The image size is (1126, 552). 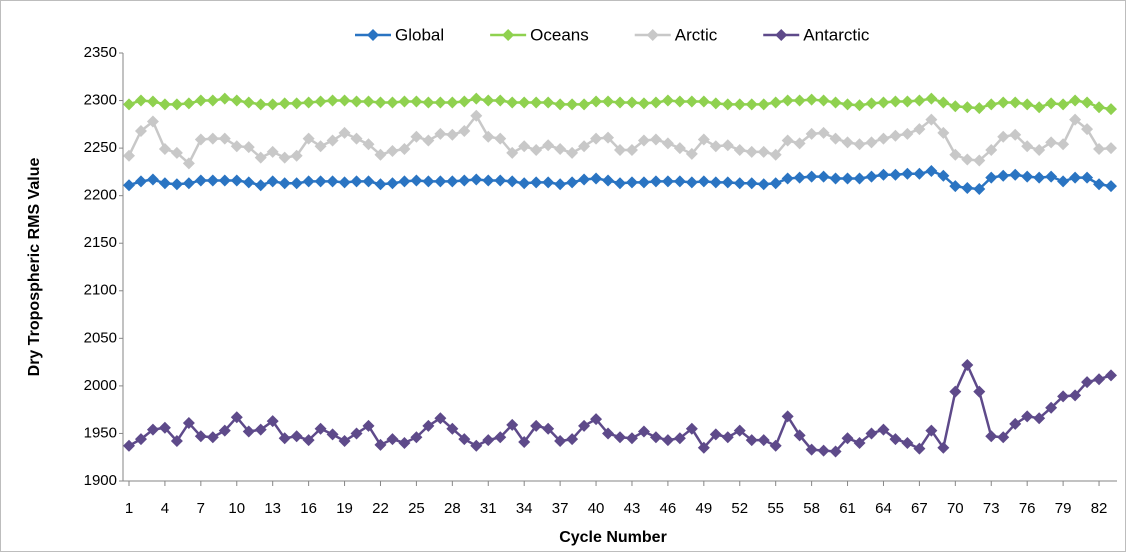 What do you see at coordinates (100, 432) in the screenshot?
I see `y-tick-label: 1950` at bounding box center [100, 432].